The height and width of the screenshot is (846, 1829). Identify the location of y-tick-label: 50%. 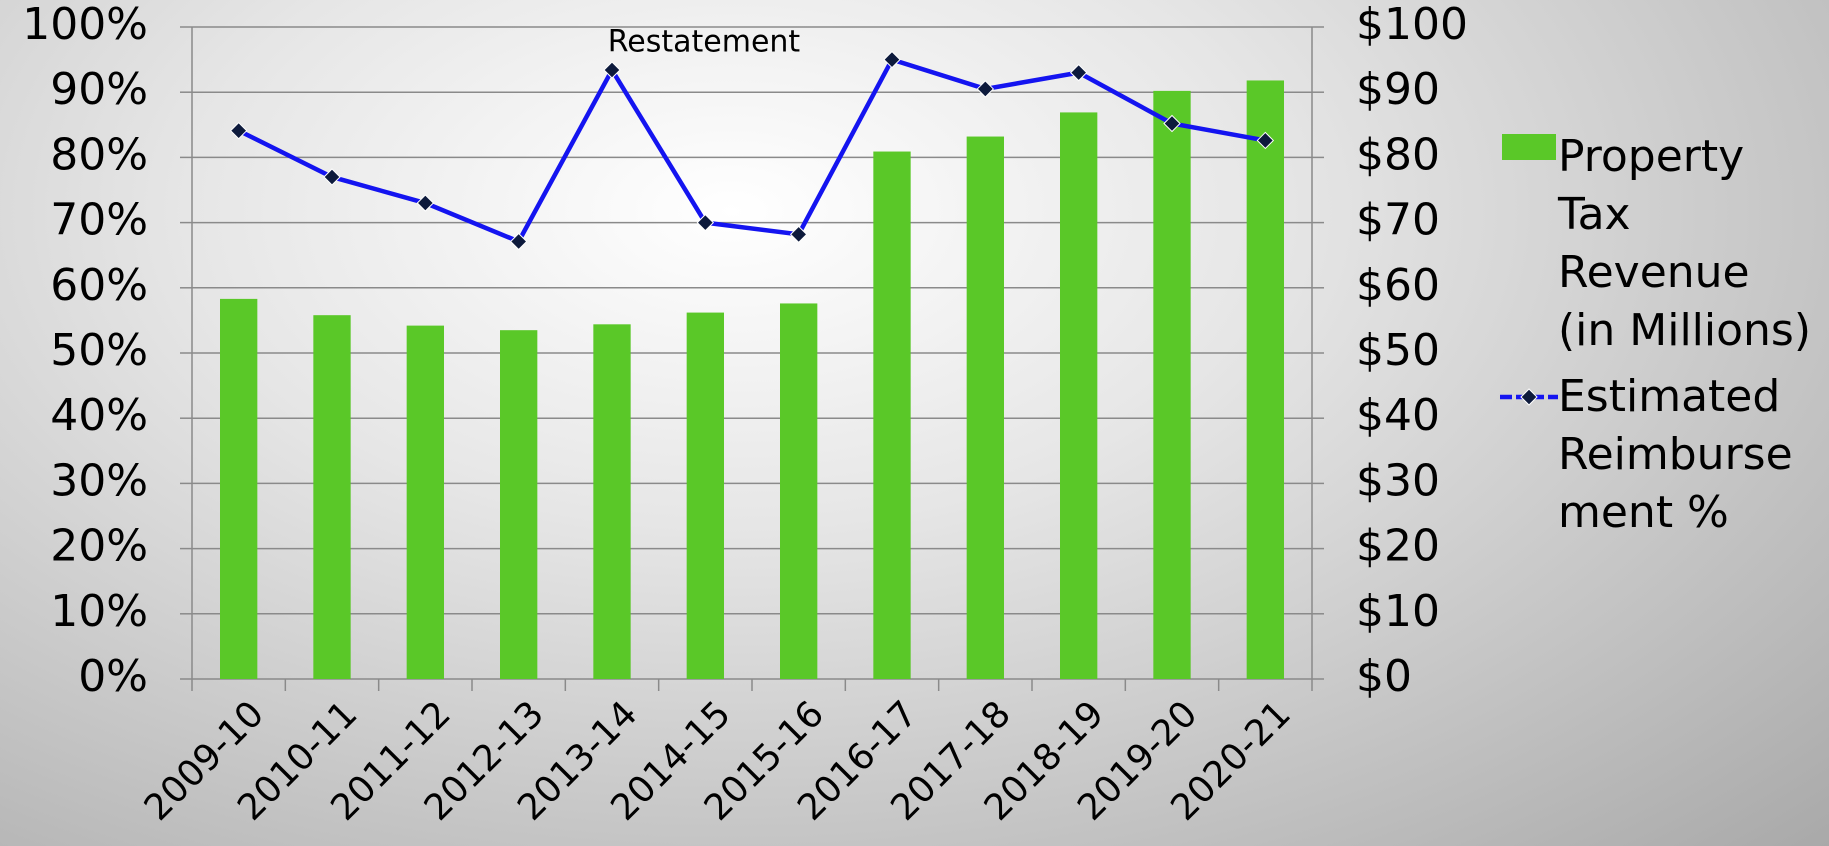
(99, 350).